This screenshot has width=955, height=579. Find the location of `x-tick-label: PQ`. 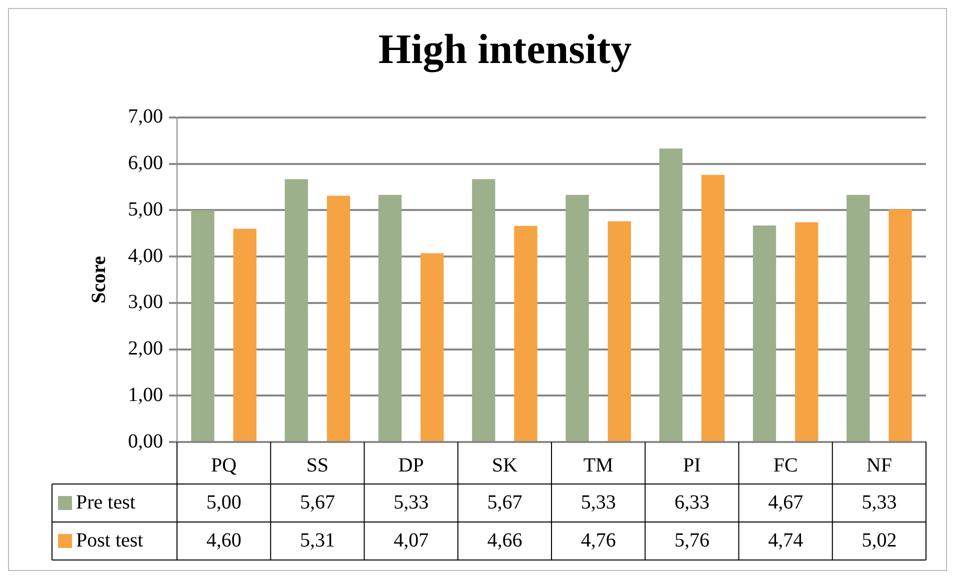

x-tick-label: PQ is located at coordinates (224, 465).